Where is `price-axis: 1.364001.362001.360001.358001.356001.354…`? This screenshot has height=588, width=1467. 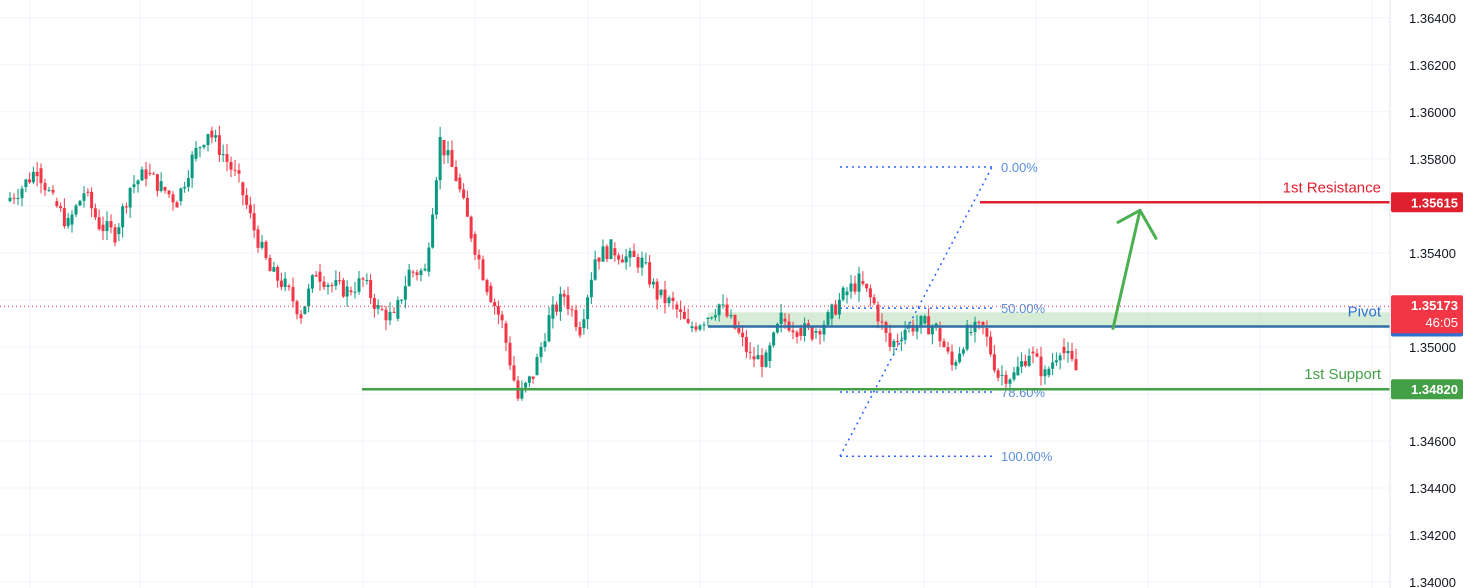 price-axis: 1.364001.362001.360001.358001.356001.354… is located at coordinates (1428, 294).